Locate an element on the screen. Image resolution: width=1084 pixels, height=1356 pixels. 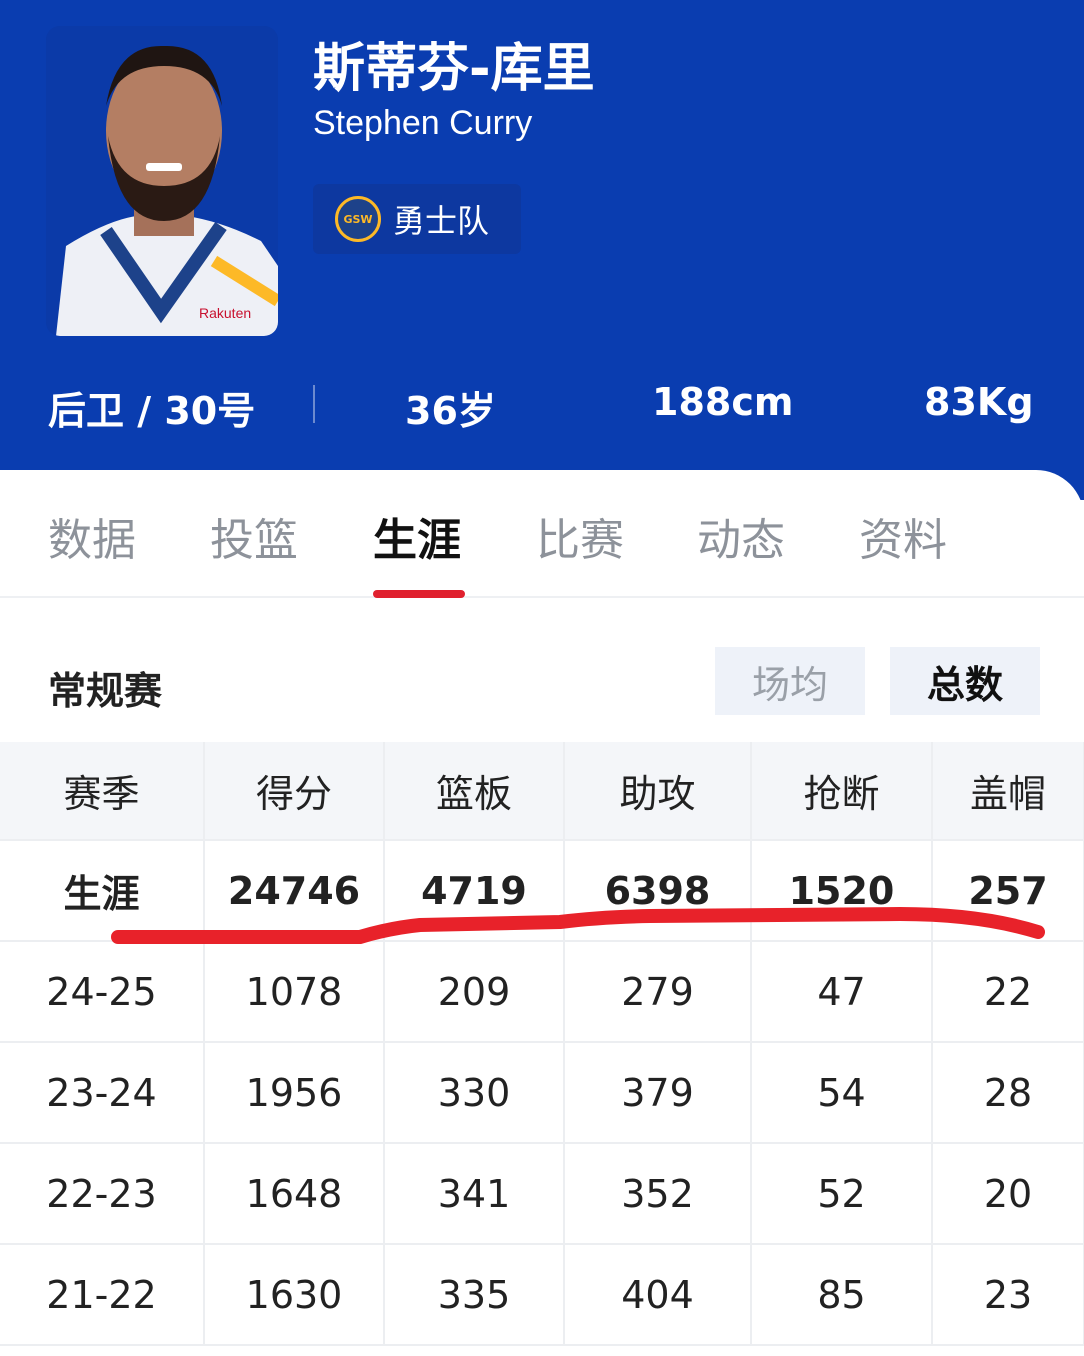
table-cell: 23-24 is located at coordinates (102, 1093).